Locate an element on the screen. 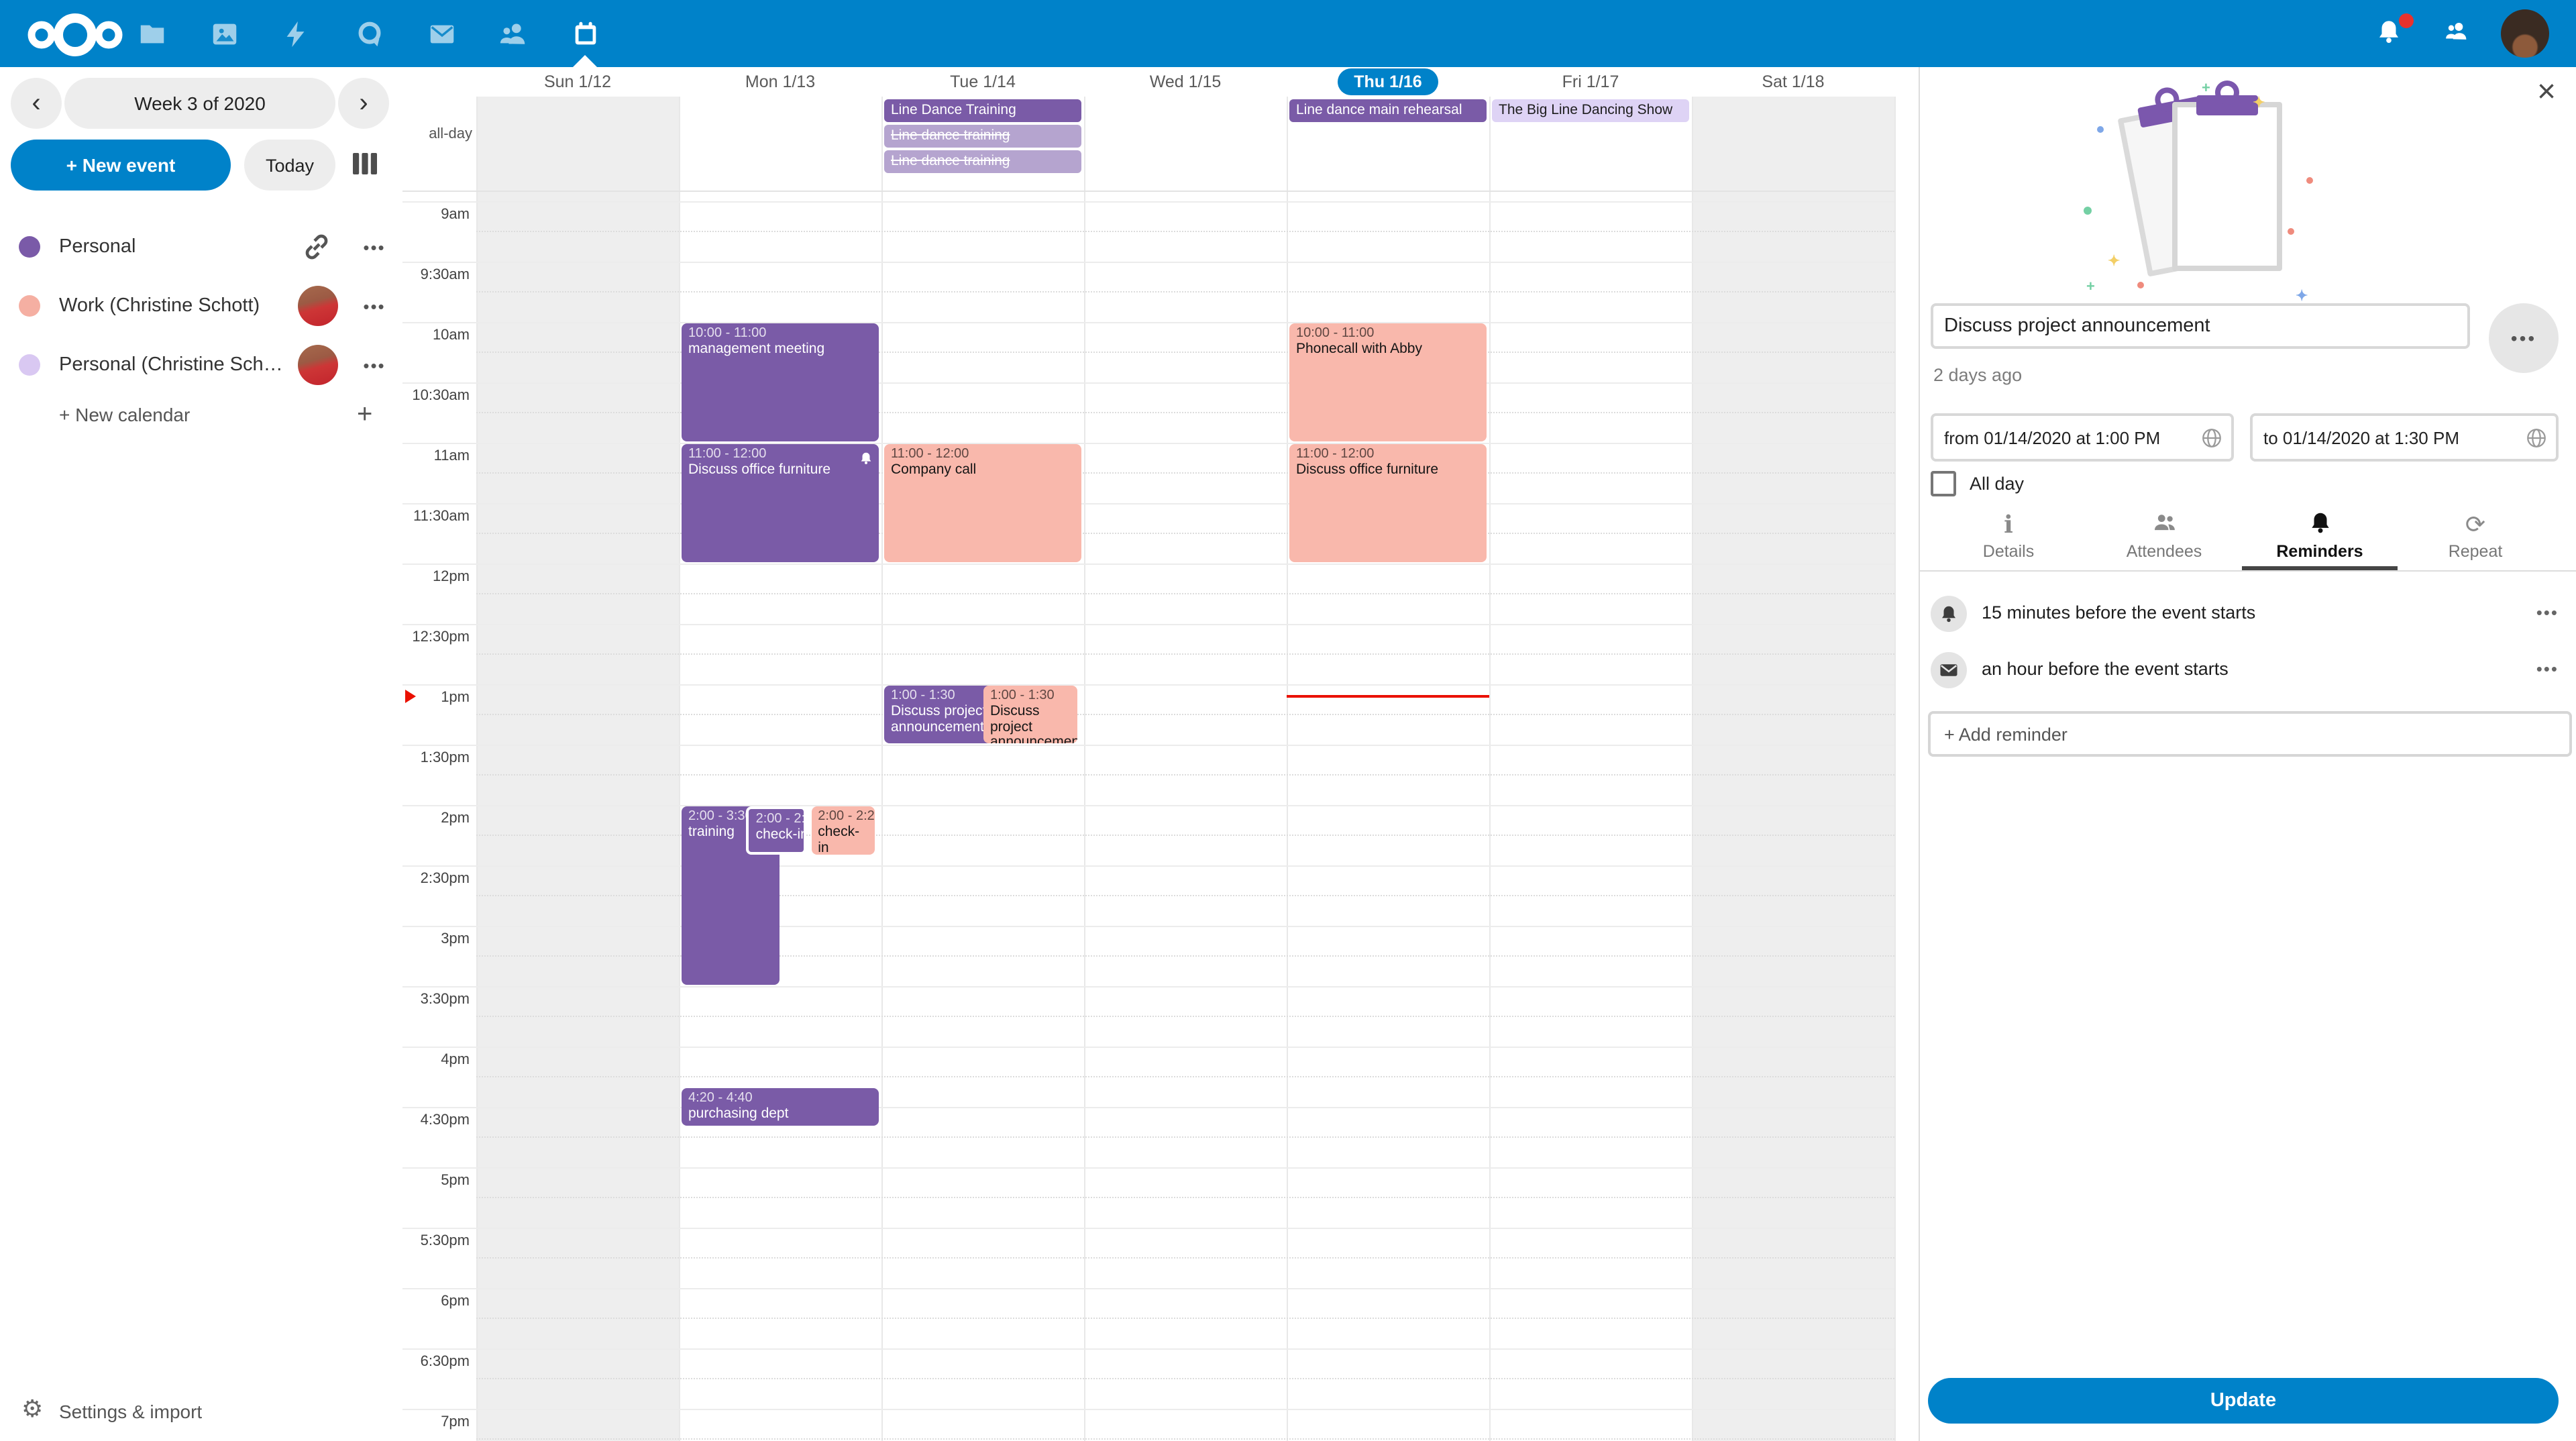 This screenshot has height=1441, width=2576. event-title: Company call is located at coordinates (934, 470).